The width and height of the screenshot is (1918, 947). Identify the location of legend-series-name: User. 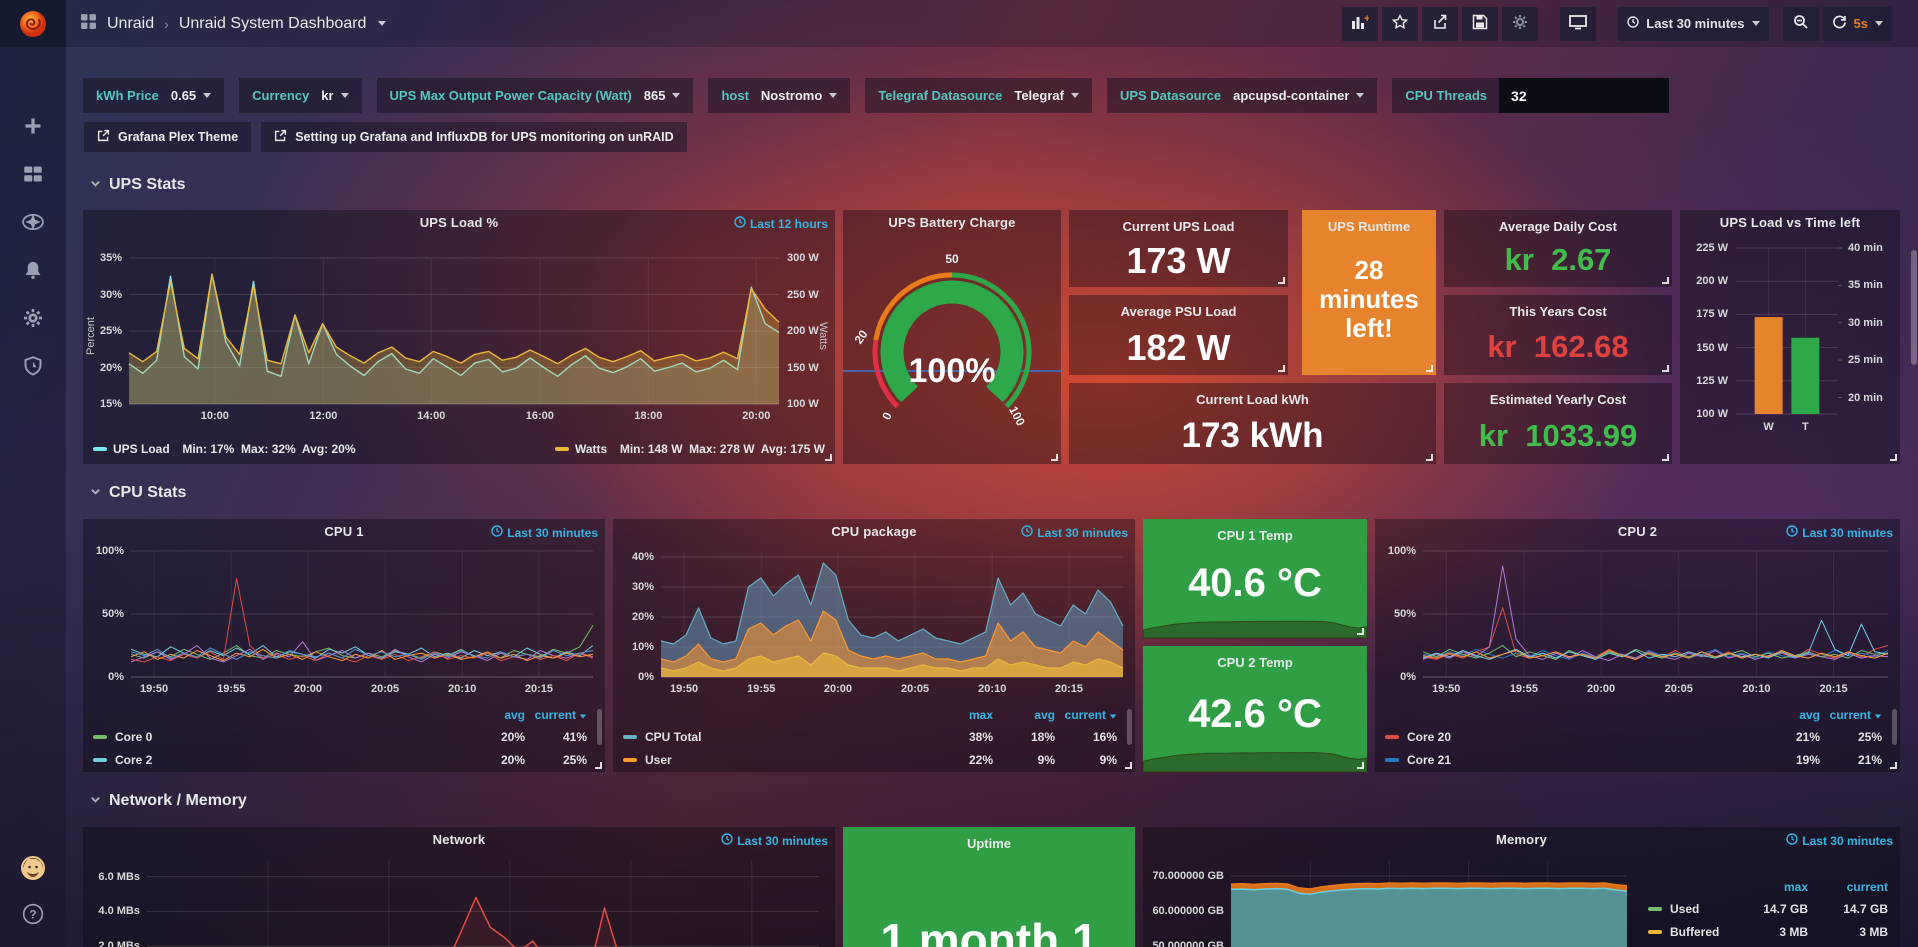
(777, 760).